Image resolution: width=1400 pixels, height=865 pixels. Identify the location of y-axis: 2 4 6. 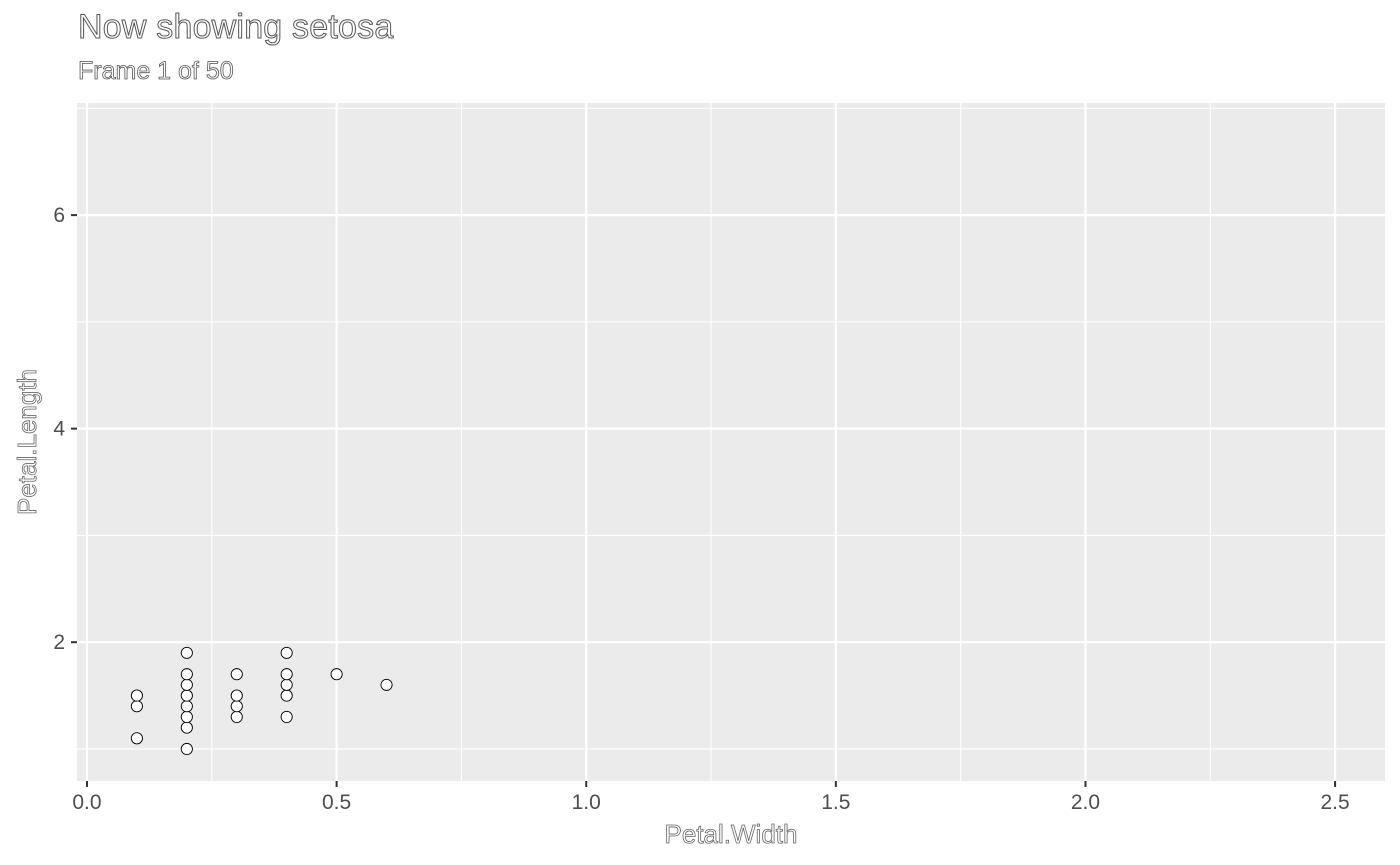
(65, 429).